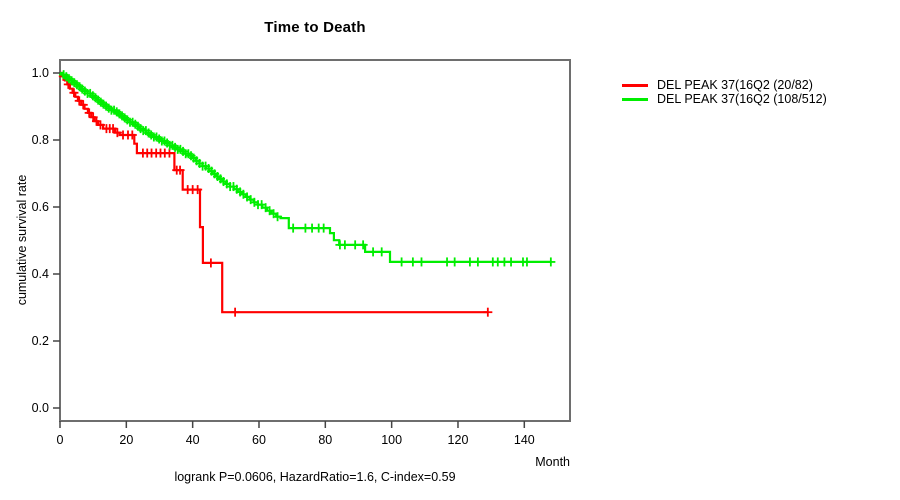 The height and width of the screenshot is (500, 900). Describe the element at coordinates (40, 140) in the screenshot. I see `y-tick-label: 0.8` at that location.